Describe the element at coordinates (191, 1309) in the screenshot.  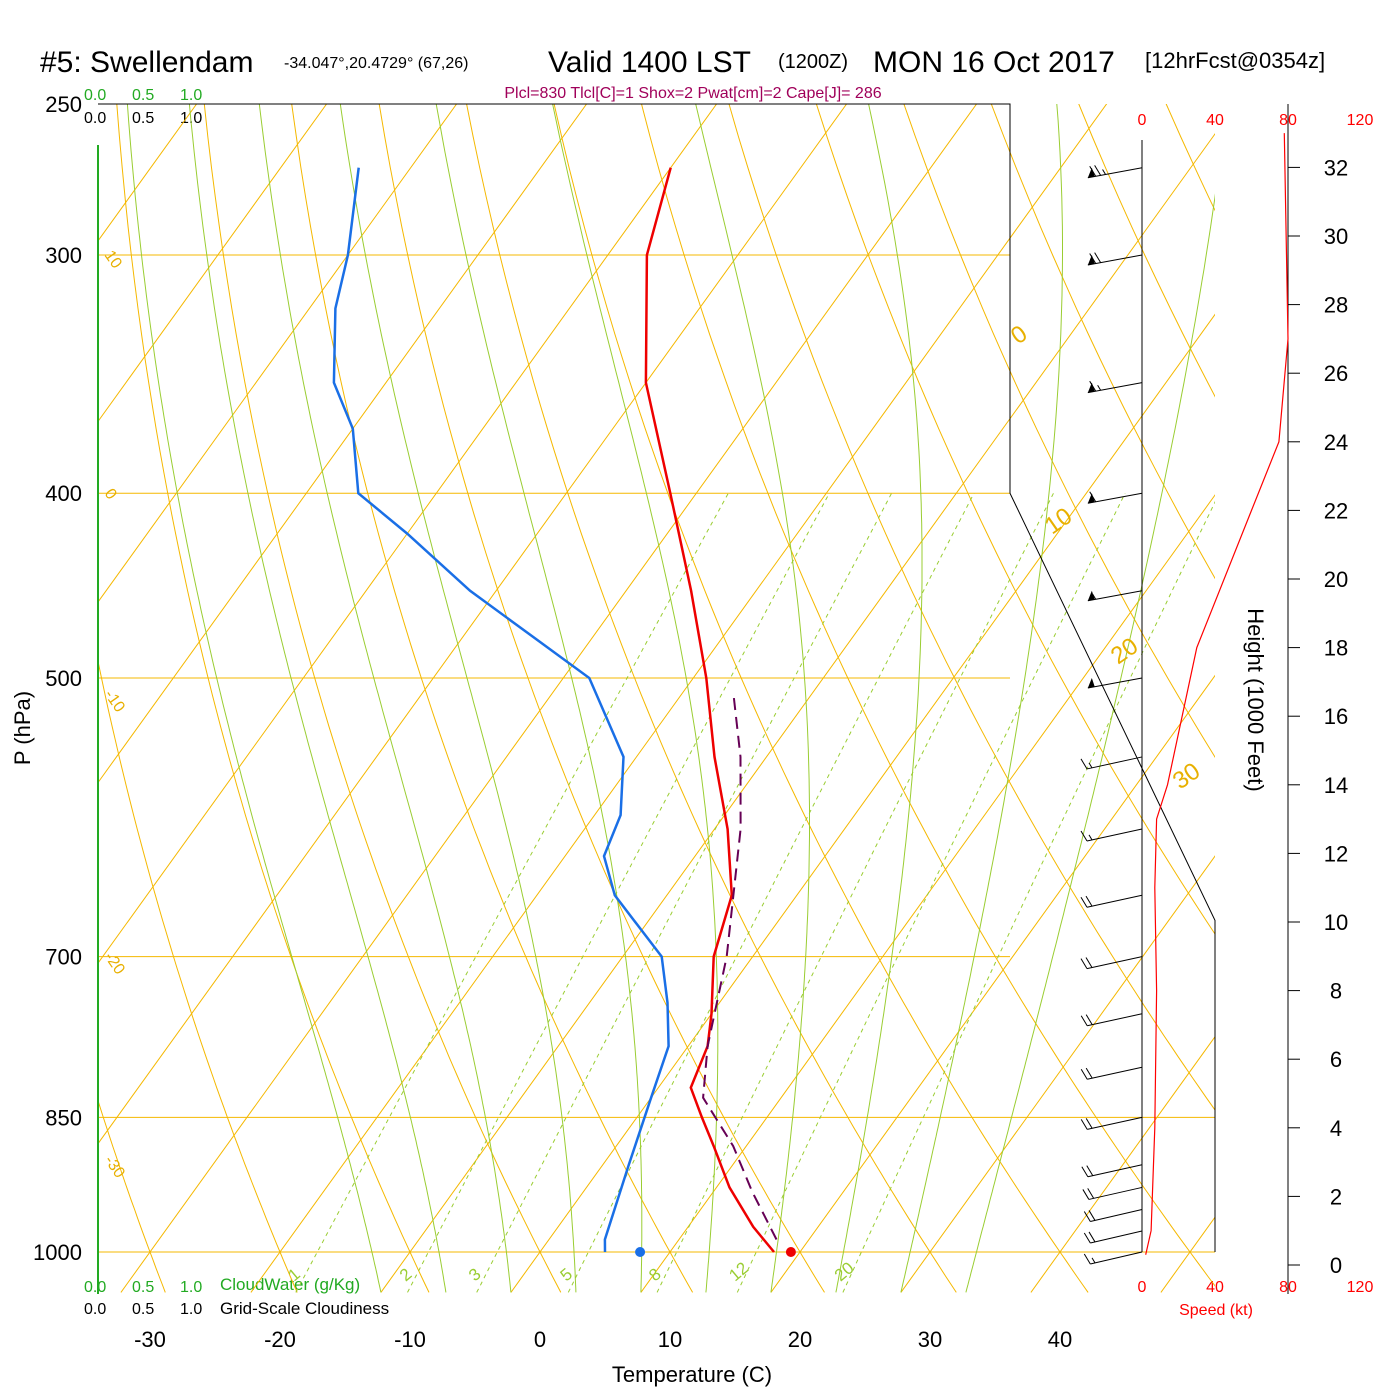
I see `cloudiness-tick: 1.0` at that location.